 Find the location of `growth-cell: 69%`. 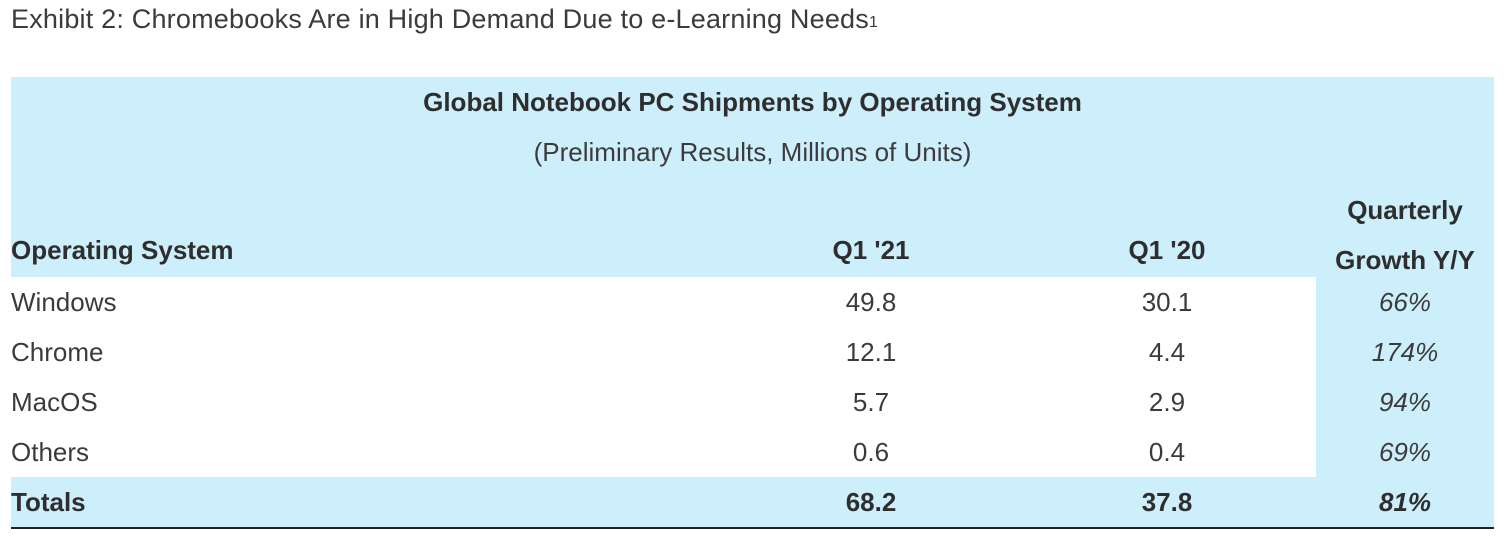

growth-cell: 69% is located at coordinates (1405, 452).